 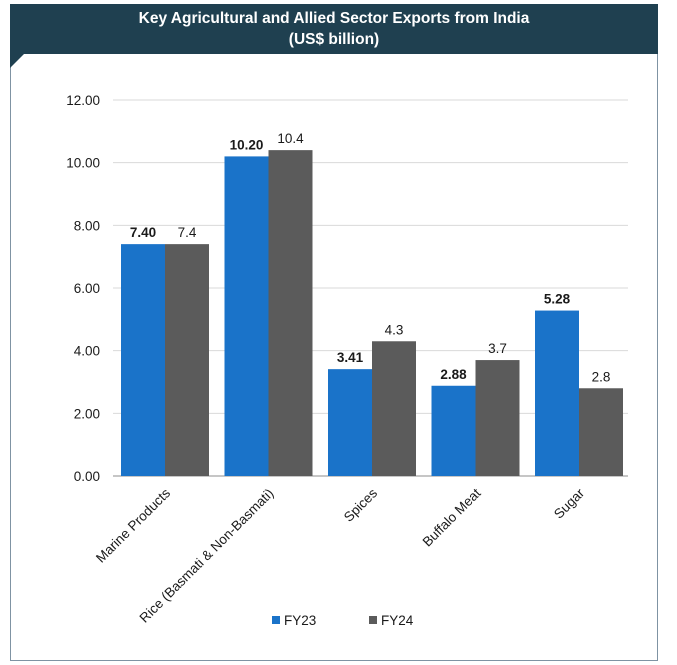 What do you see at coordinates (300, 620) in the screenshot?
I see `legend-label-fy23: FY23` at bounding box center [300, 620].